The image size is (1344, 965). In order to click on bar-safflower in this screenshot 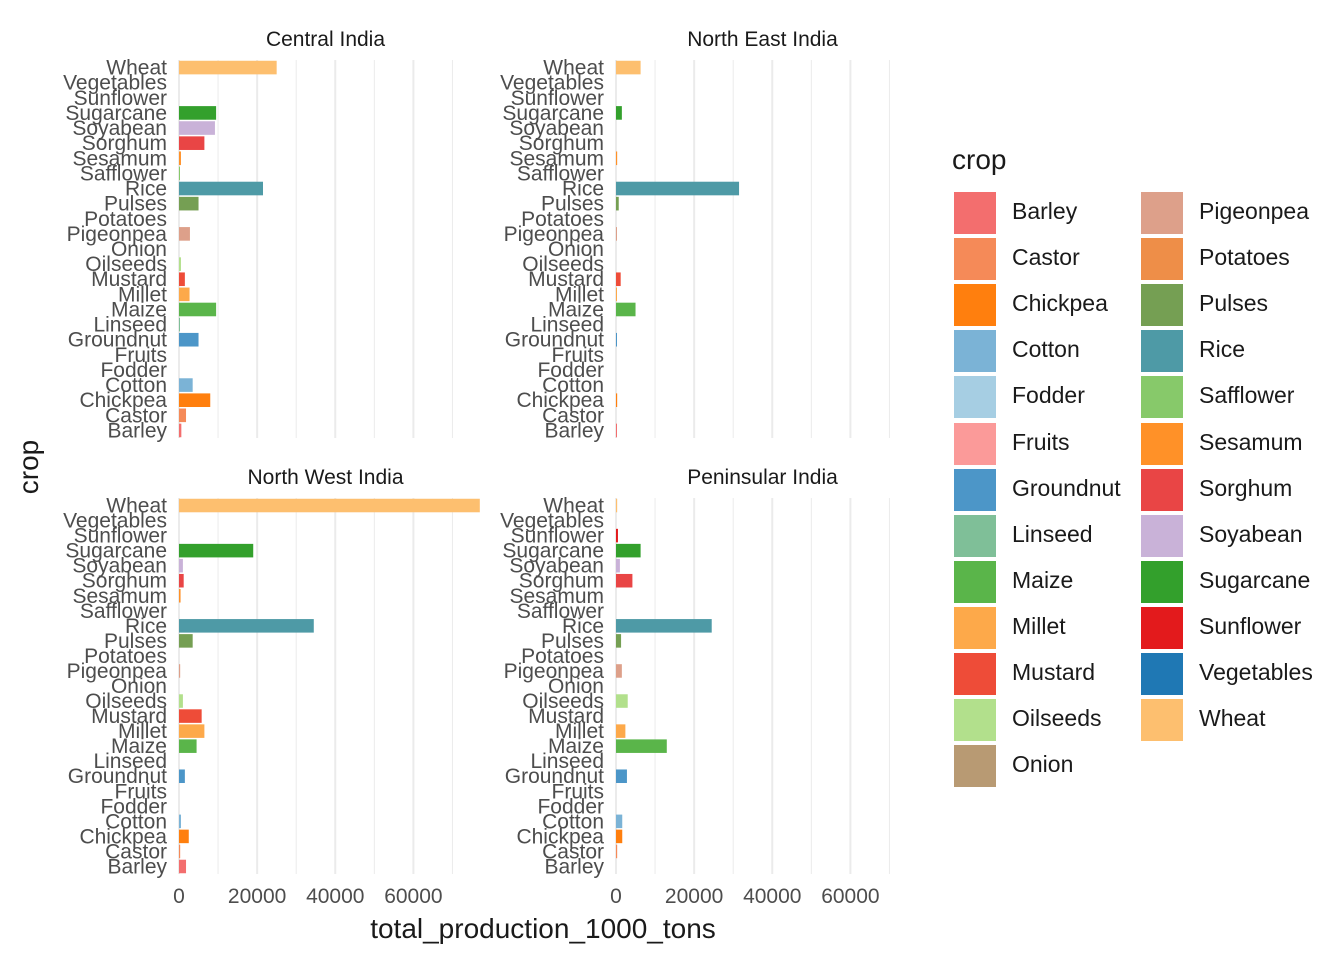, I will do `click(179, 173)`.